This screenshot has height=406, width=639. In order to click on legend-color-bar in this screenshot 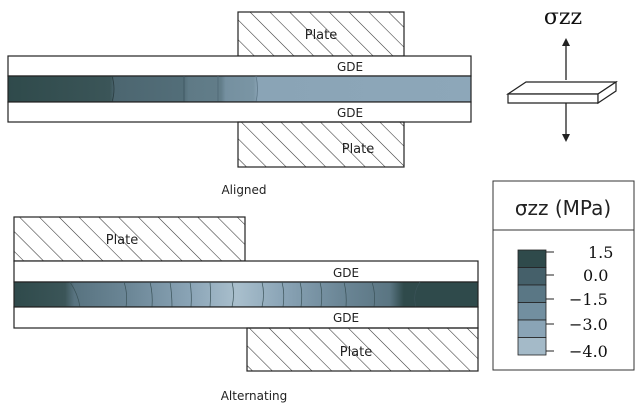, I will do `click(532, 302)`.